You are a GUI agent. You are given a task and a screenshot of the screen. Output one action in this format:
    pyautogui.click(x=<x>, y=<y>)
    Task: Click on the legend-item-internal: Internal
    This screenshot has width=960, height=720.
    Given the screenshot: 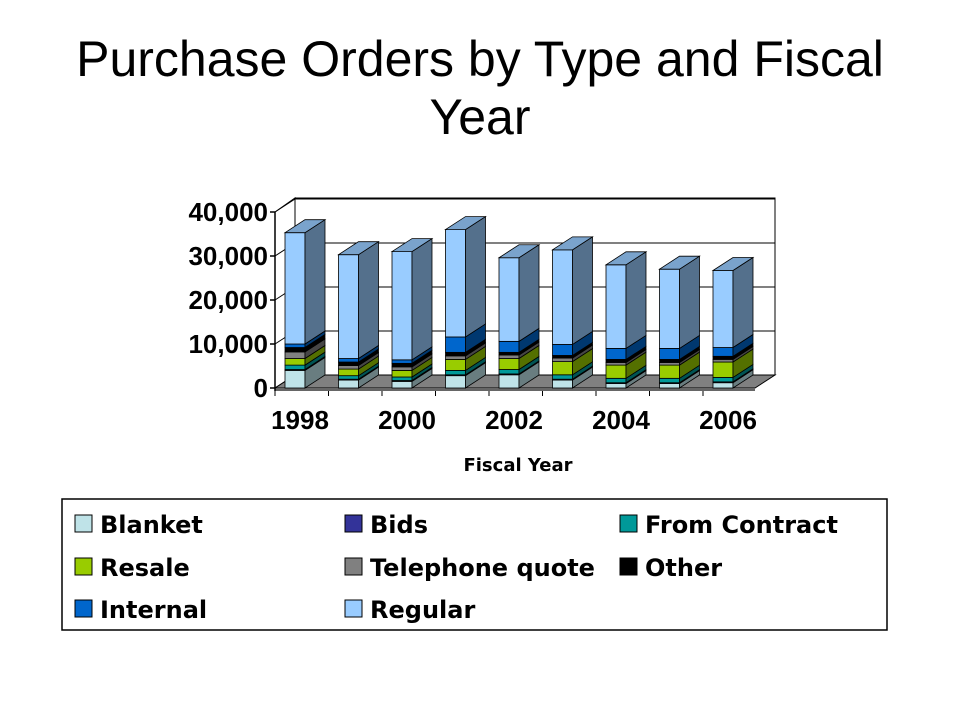 What is the action you would take?
    pyautogui.click(x=140, y=610)
    